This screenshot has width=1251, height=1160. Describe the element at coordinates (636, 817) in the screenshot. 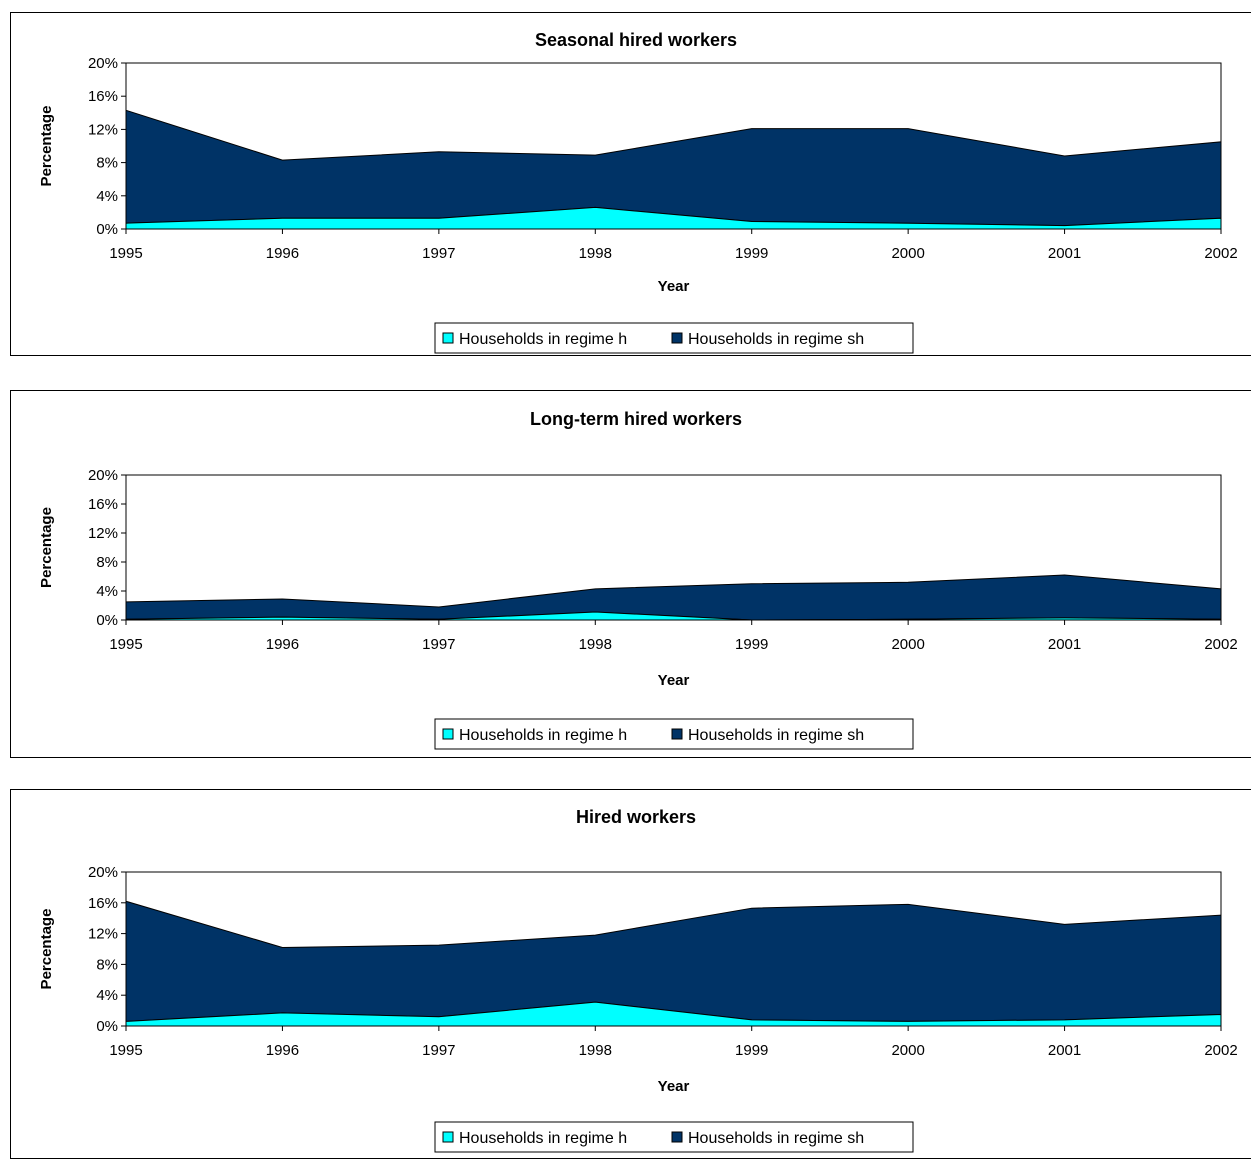

I see `chart-title: Hired workers` at that location.